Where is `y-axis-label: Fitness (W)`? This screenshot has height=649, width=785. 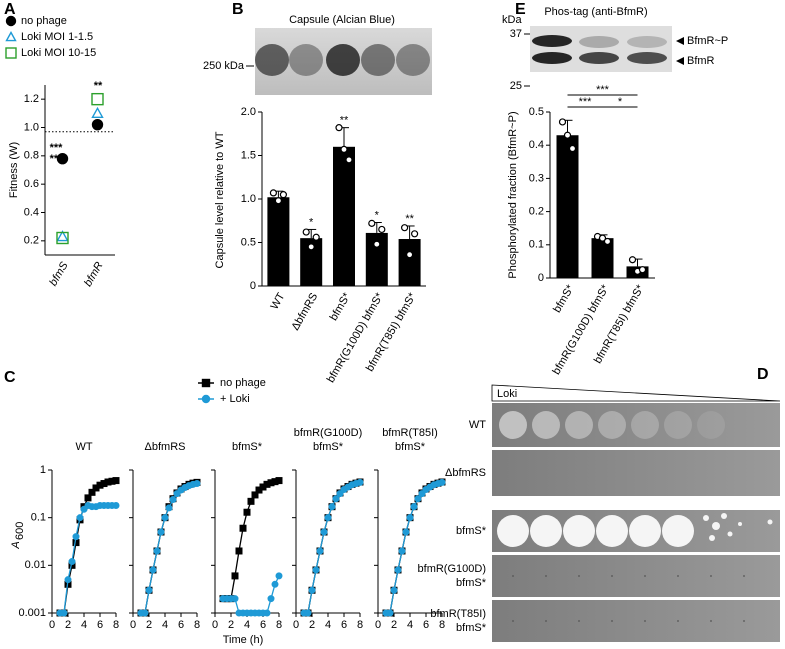 y-axis-label: Fitness (W) is located at coordinates (14, 170).